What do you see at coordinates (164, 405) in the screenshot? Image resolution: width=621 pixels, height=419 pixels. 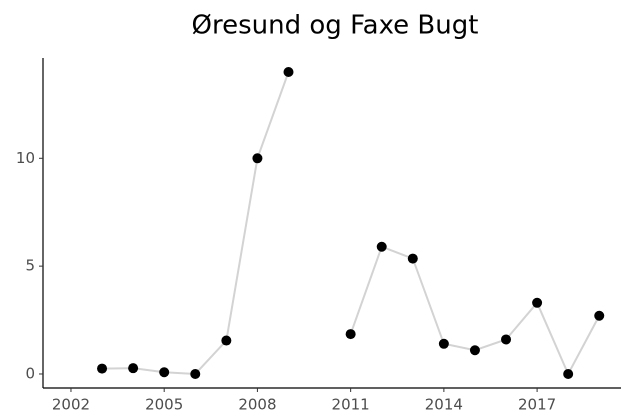 I see `x-tick-label: 2005` at bounding box center [164, 405].